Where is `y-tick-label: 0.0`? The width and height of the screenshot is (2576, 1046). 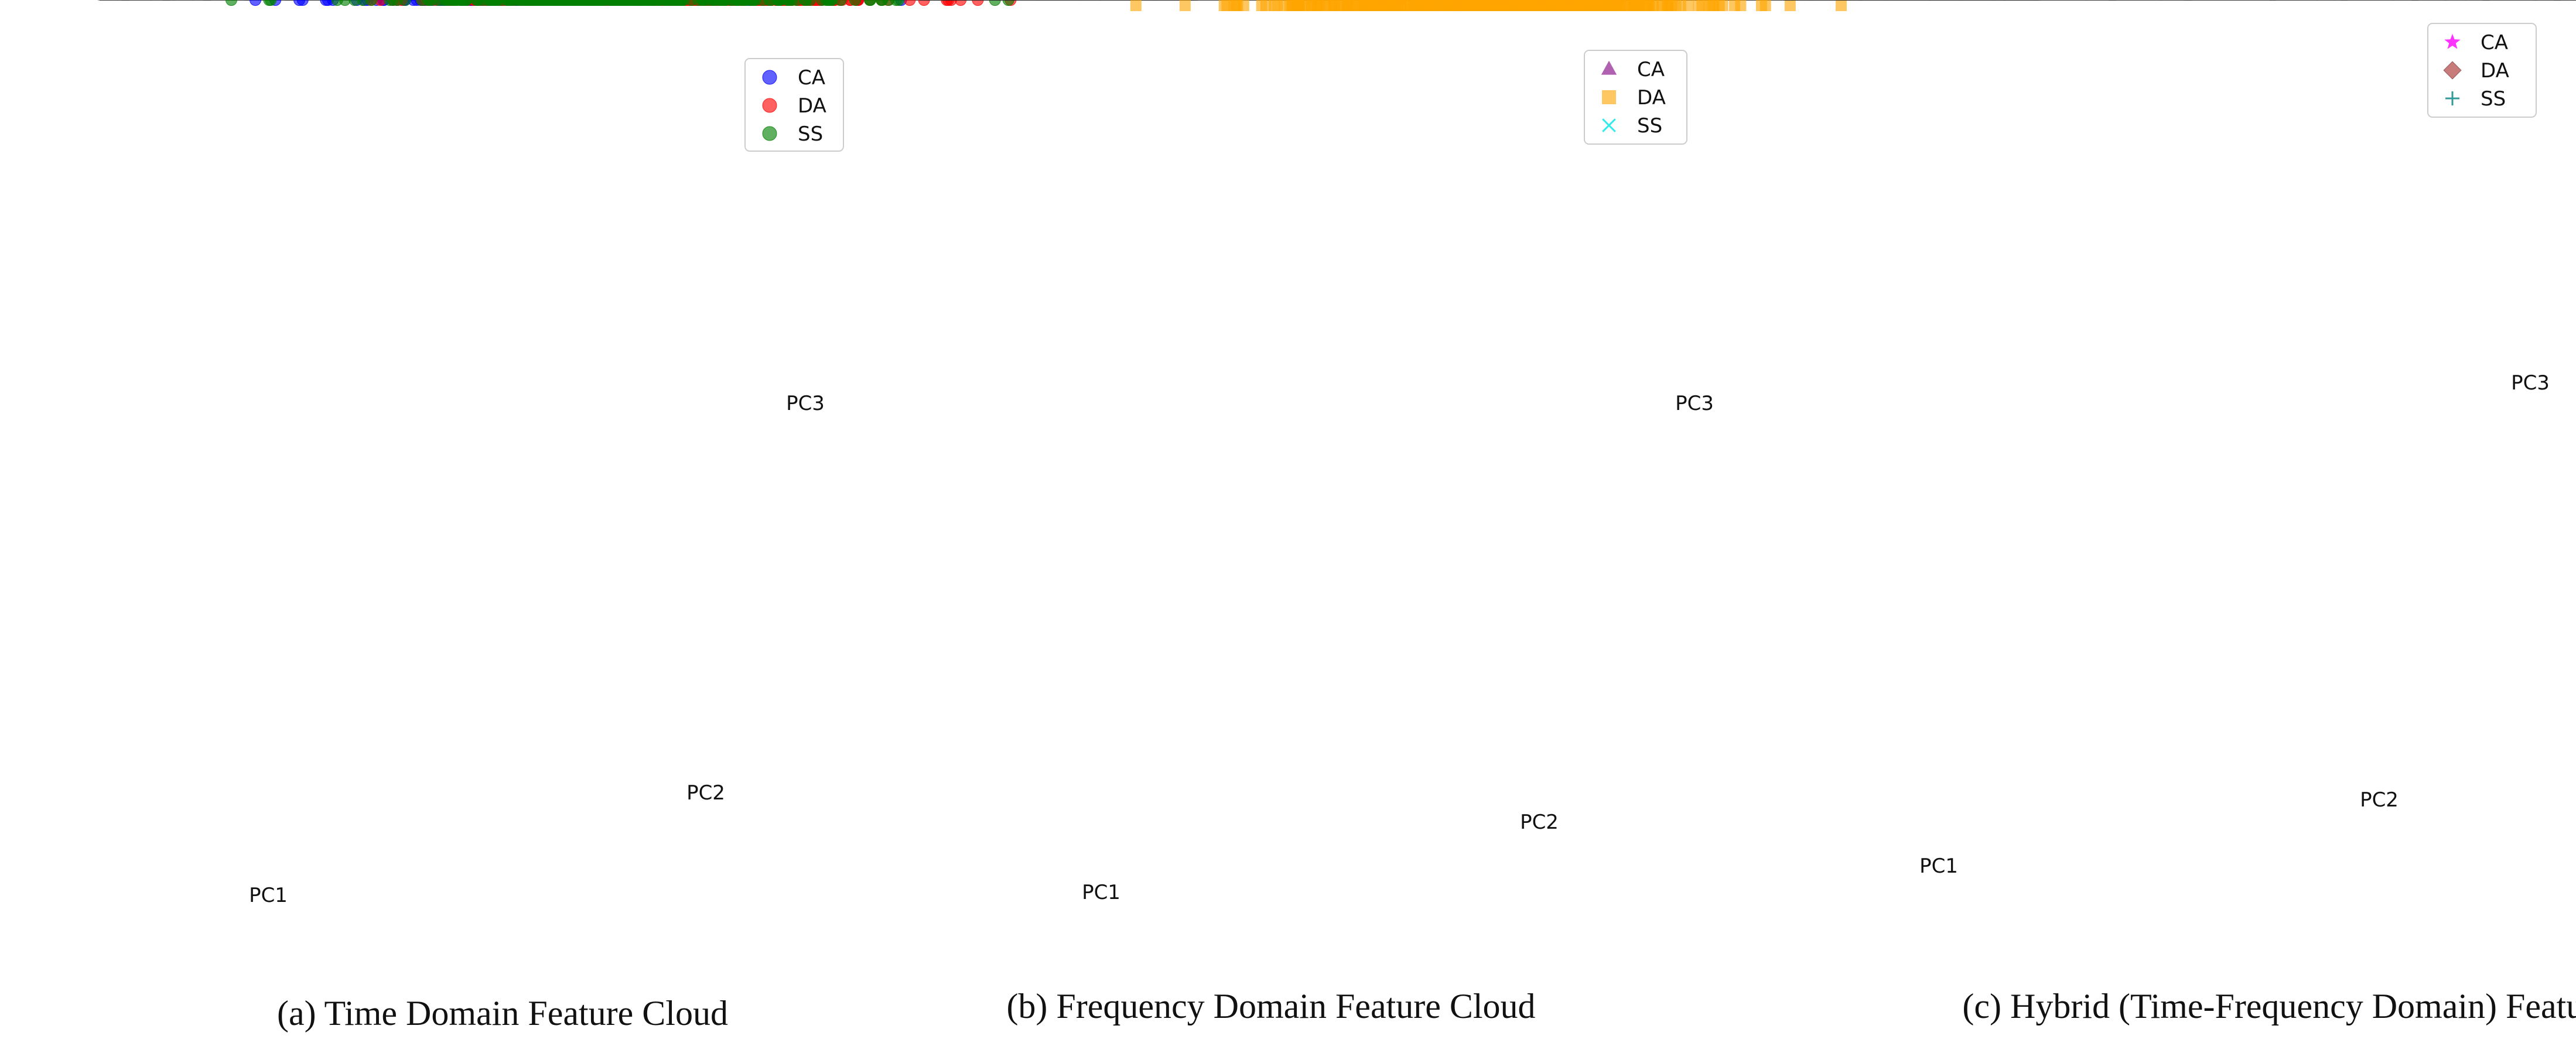 y-tick-label: 0.0 is located at coordinates (2572, 2).